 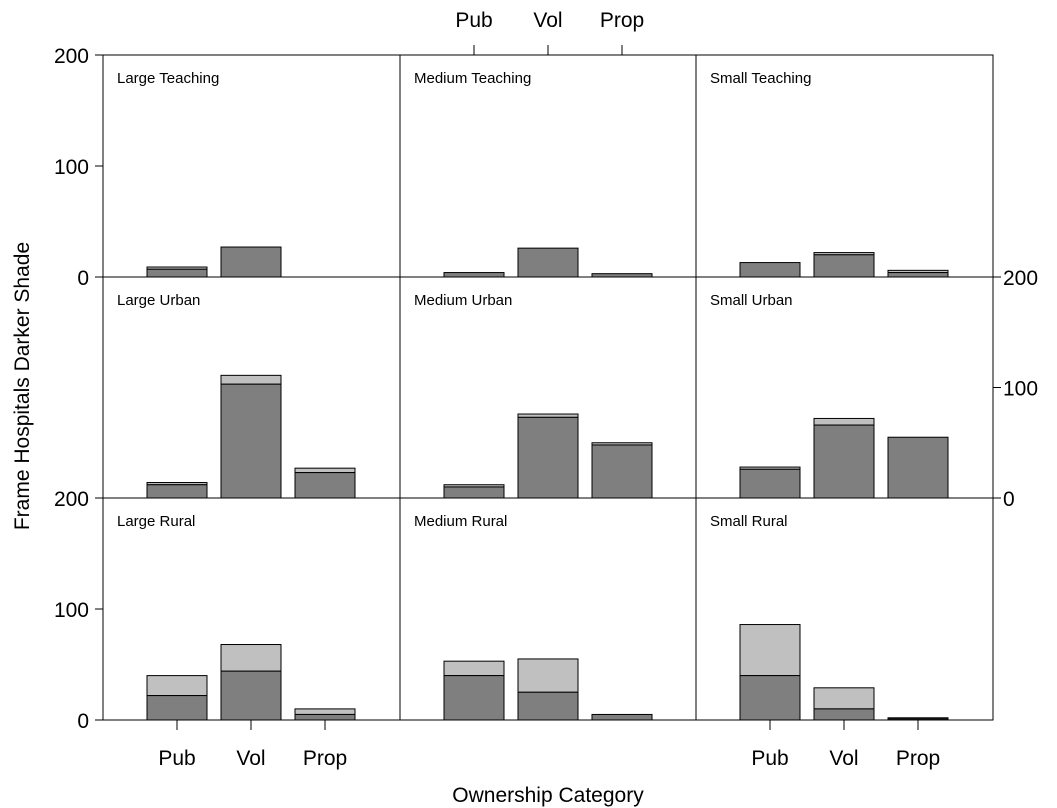 I want to click on panel-small-rural: Small Rural, so click(x=844, y=609).